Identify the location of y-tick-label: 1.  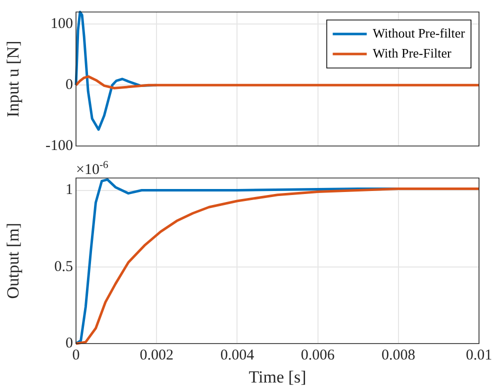
(69, 190).